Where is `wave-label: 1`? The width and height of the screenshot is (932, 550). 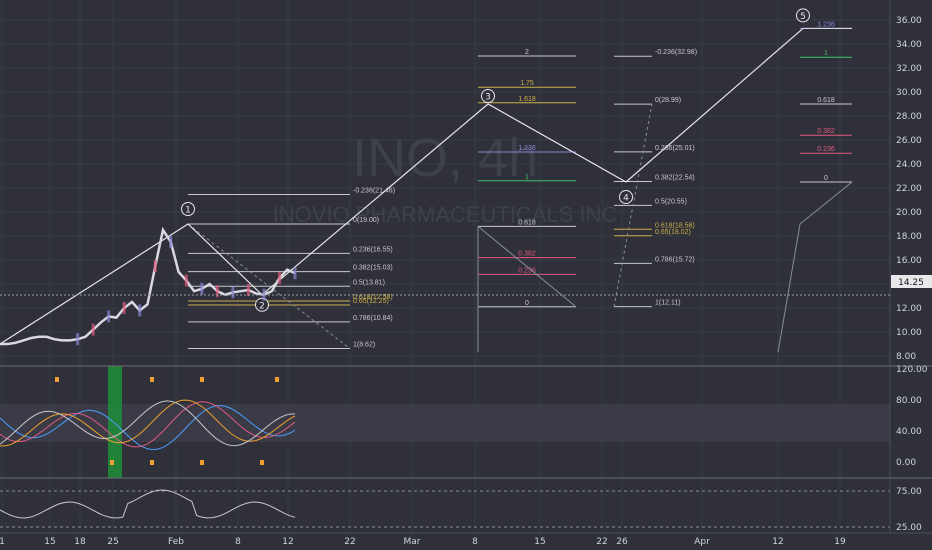
wave-label: 1 is located at coordinates (188, 211).